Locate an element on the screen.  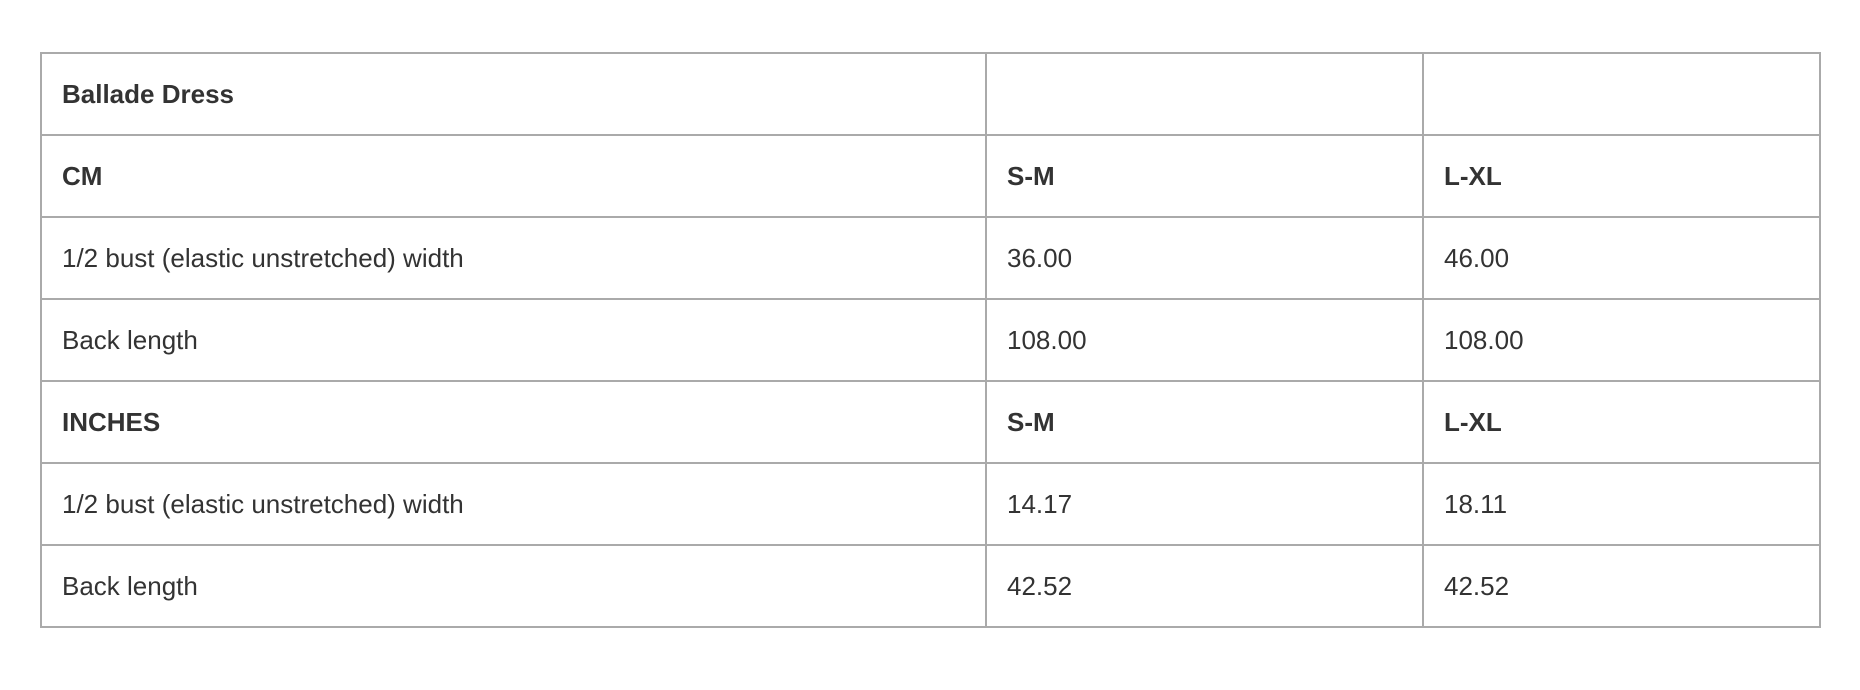
table-cell: Ballade Dress is located at coordinates (513, 94).